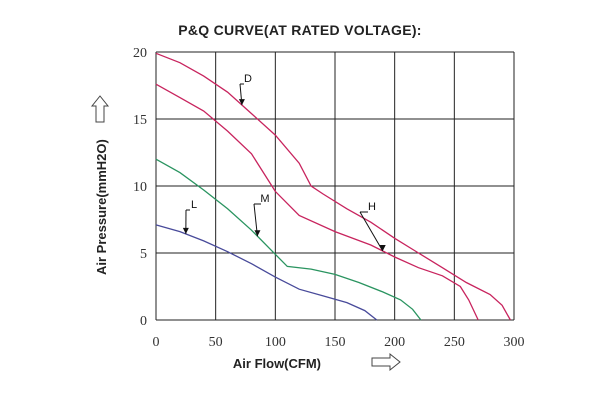 The height and width of the screenshot is (400, 600). Describe the element at coordinates (371, 231) in the screenshot. I see `leader-line` at that location.